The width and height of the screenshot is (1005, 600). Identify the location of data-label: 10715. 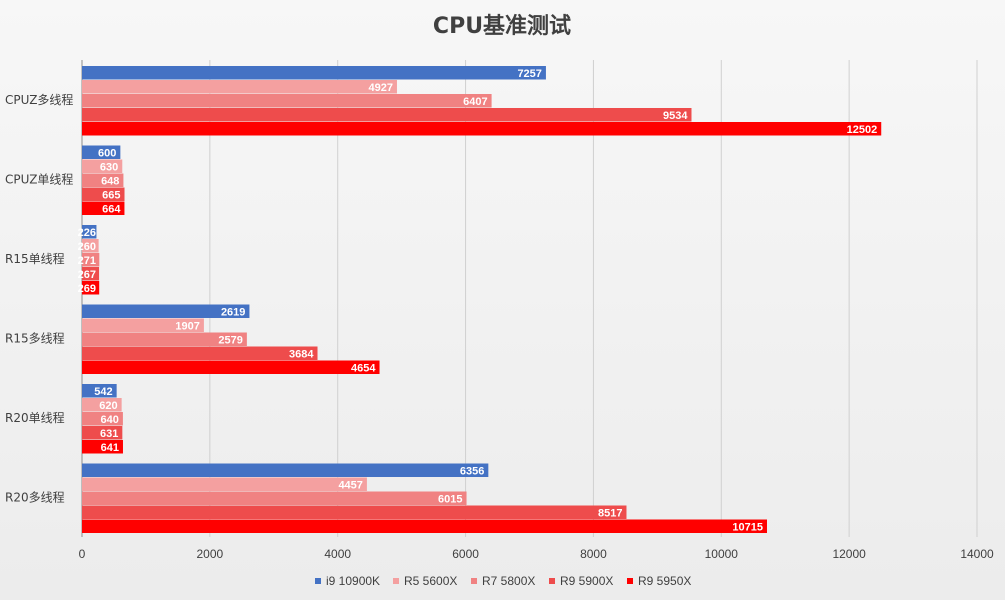
(747, 528).